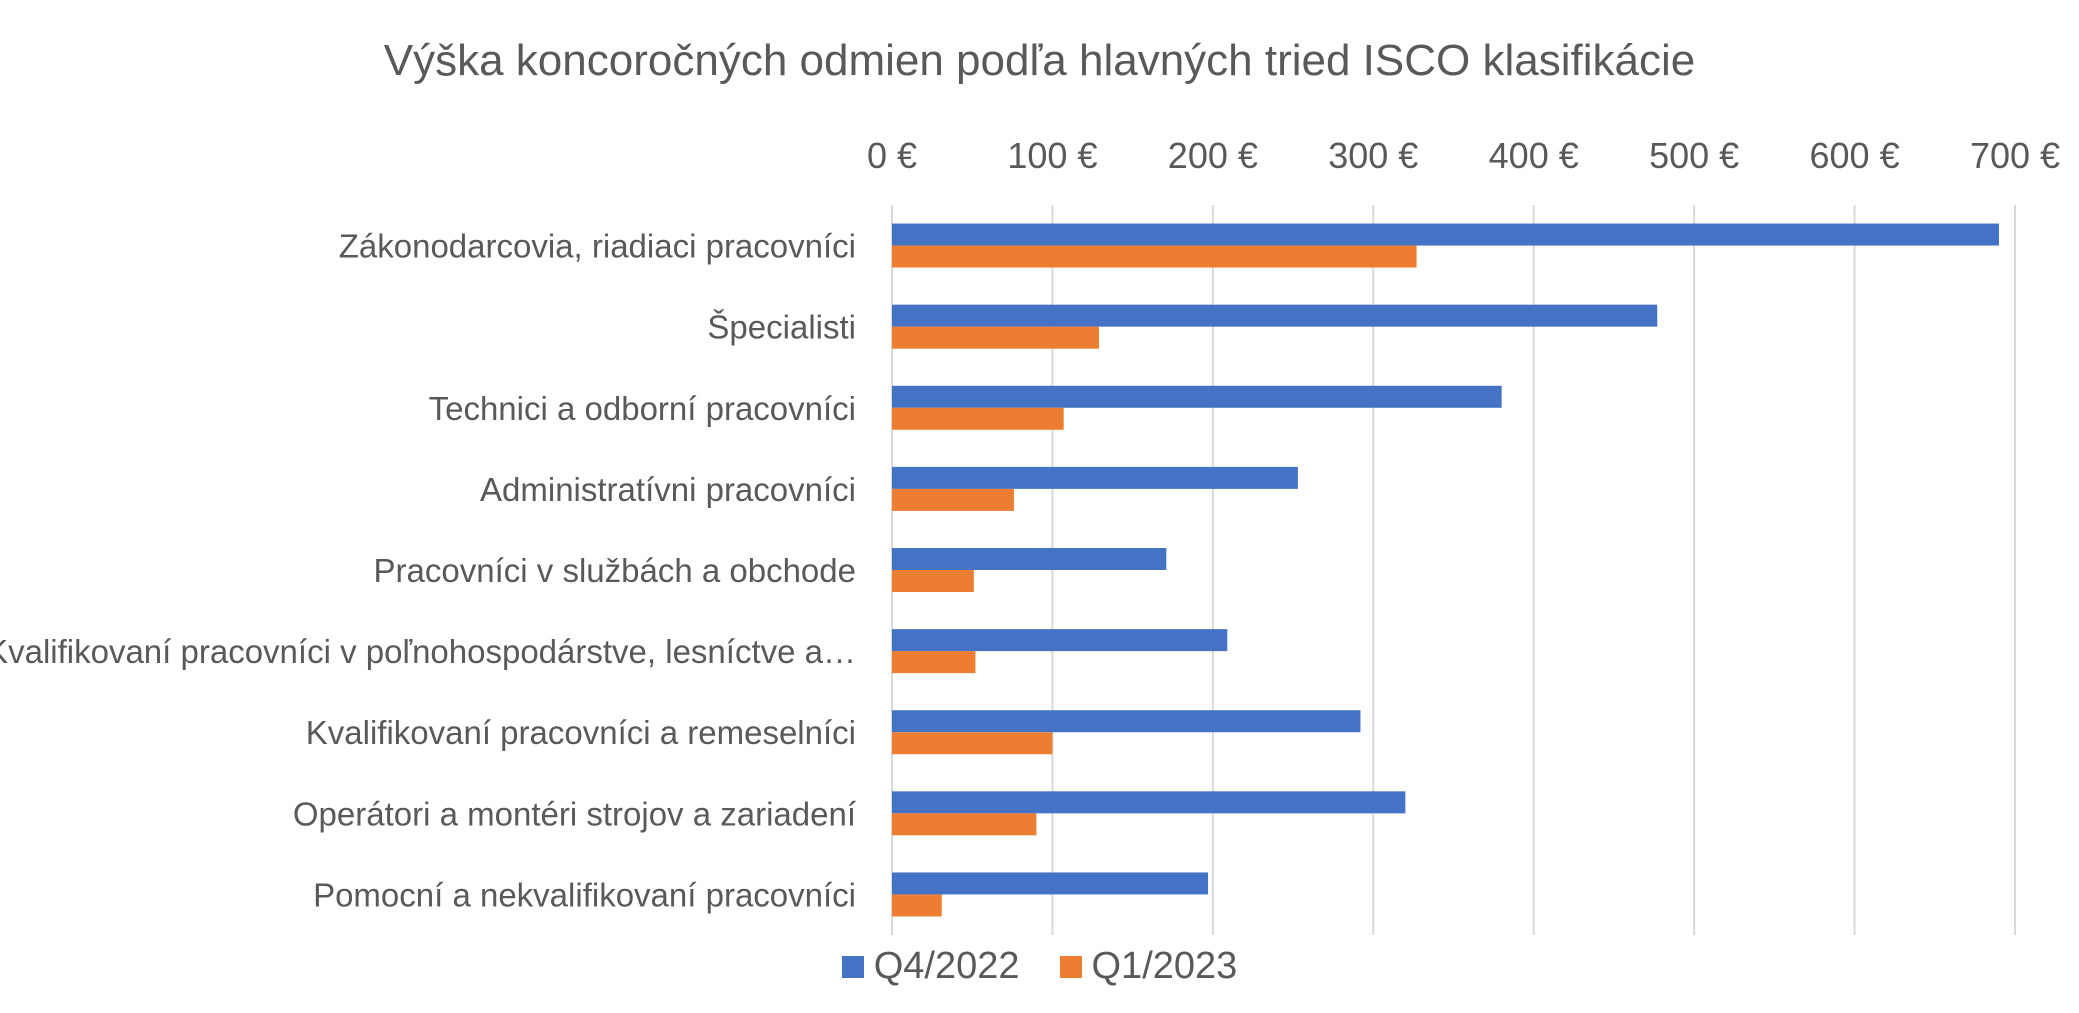 This screenshot has height=1013, width=2079. Describe the element at coordinates (1052, 155) in the screenshot. I see `x-tick-label: 100 €` at that location.